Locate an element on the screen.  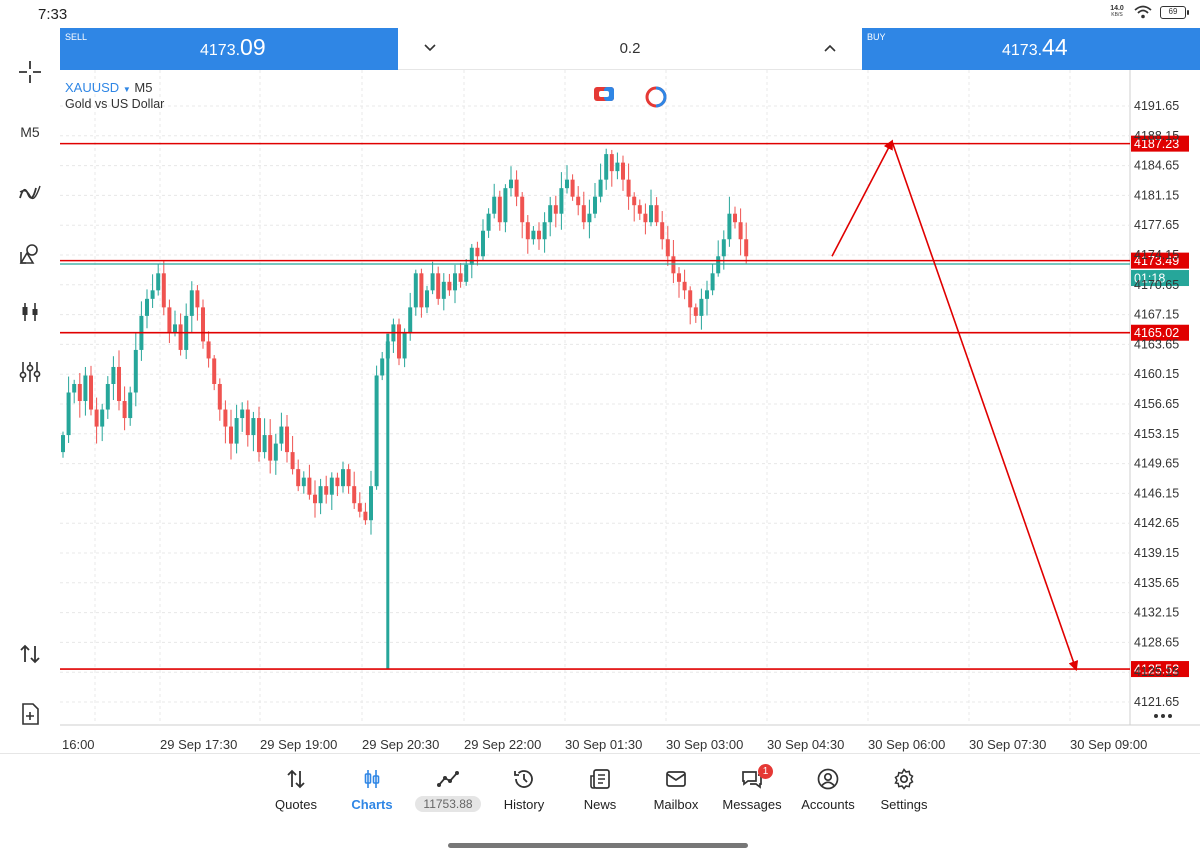
candlestick-icon is located at coordinates (372, 779).